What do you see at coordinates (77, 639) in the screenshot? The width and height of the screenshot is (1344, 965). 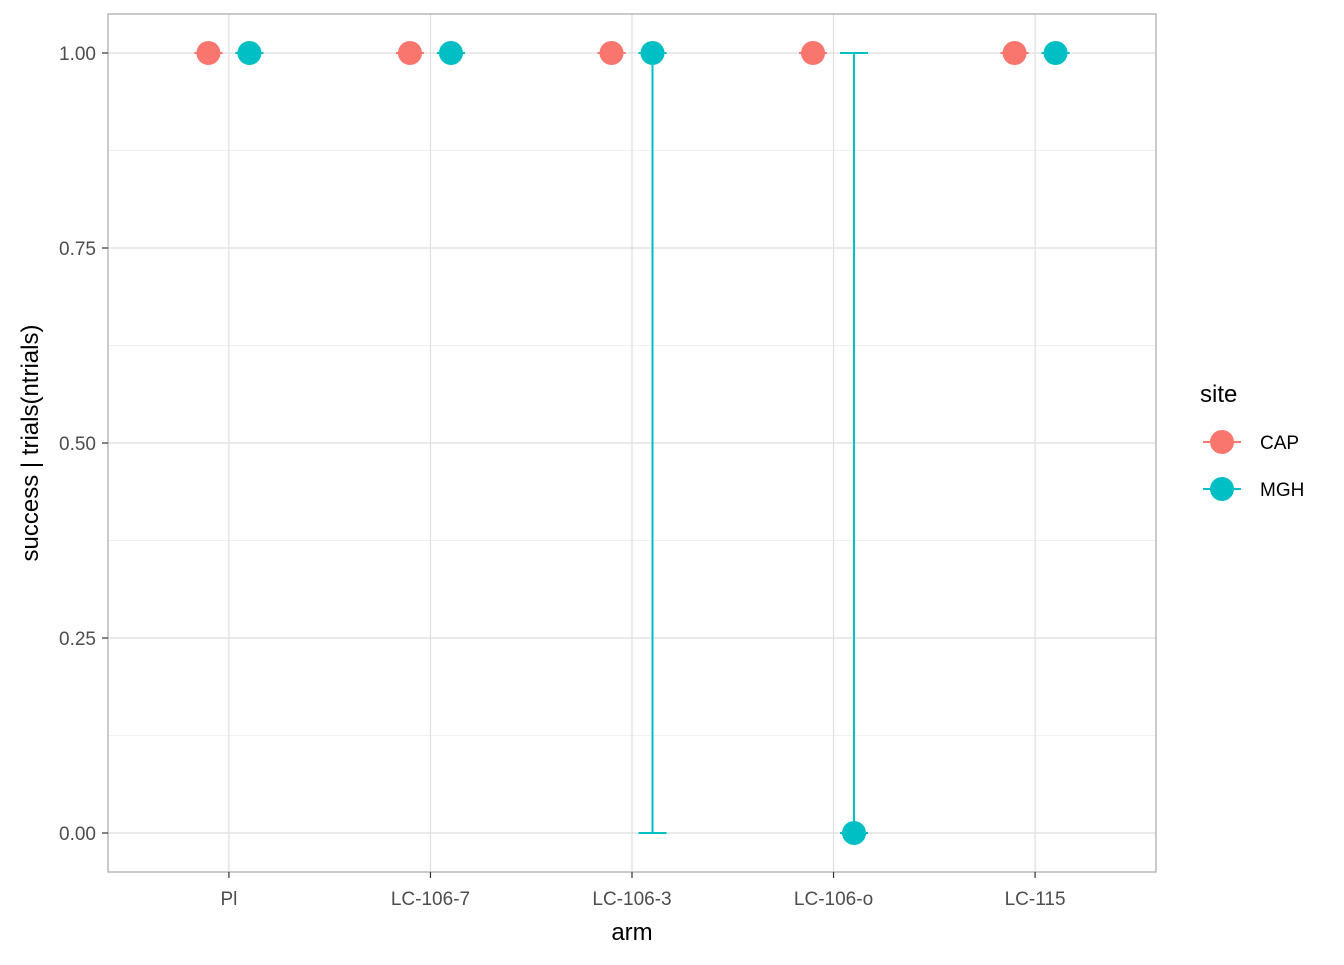 I see `y-tick-label: 0.25` at bounding box center [77, 639].